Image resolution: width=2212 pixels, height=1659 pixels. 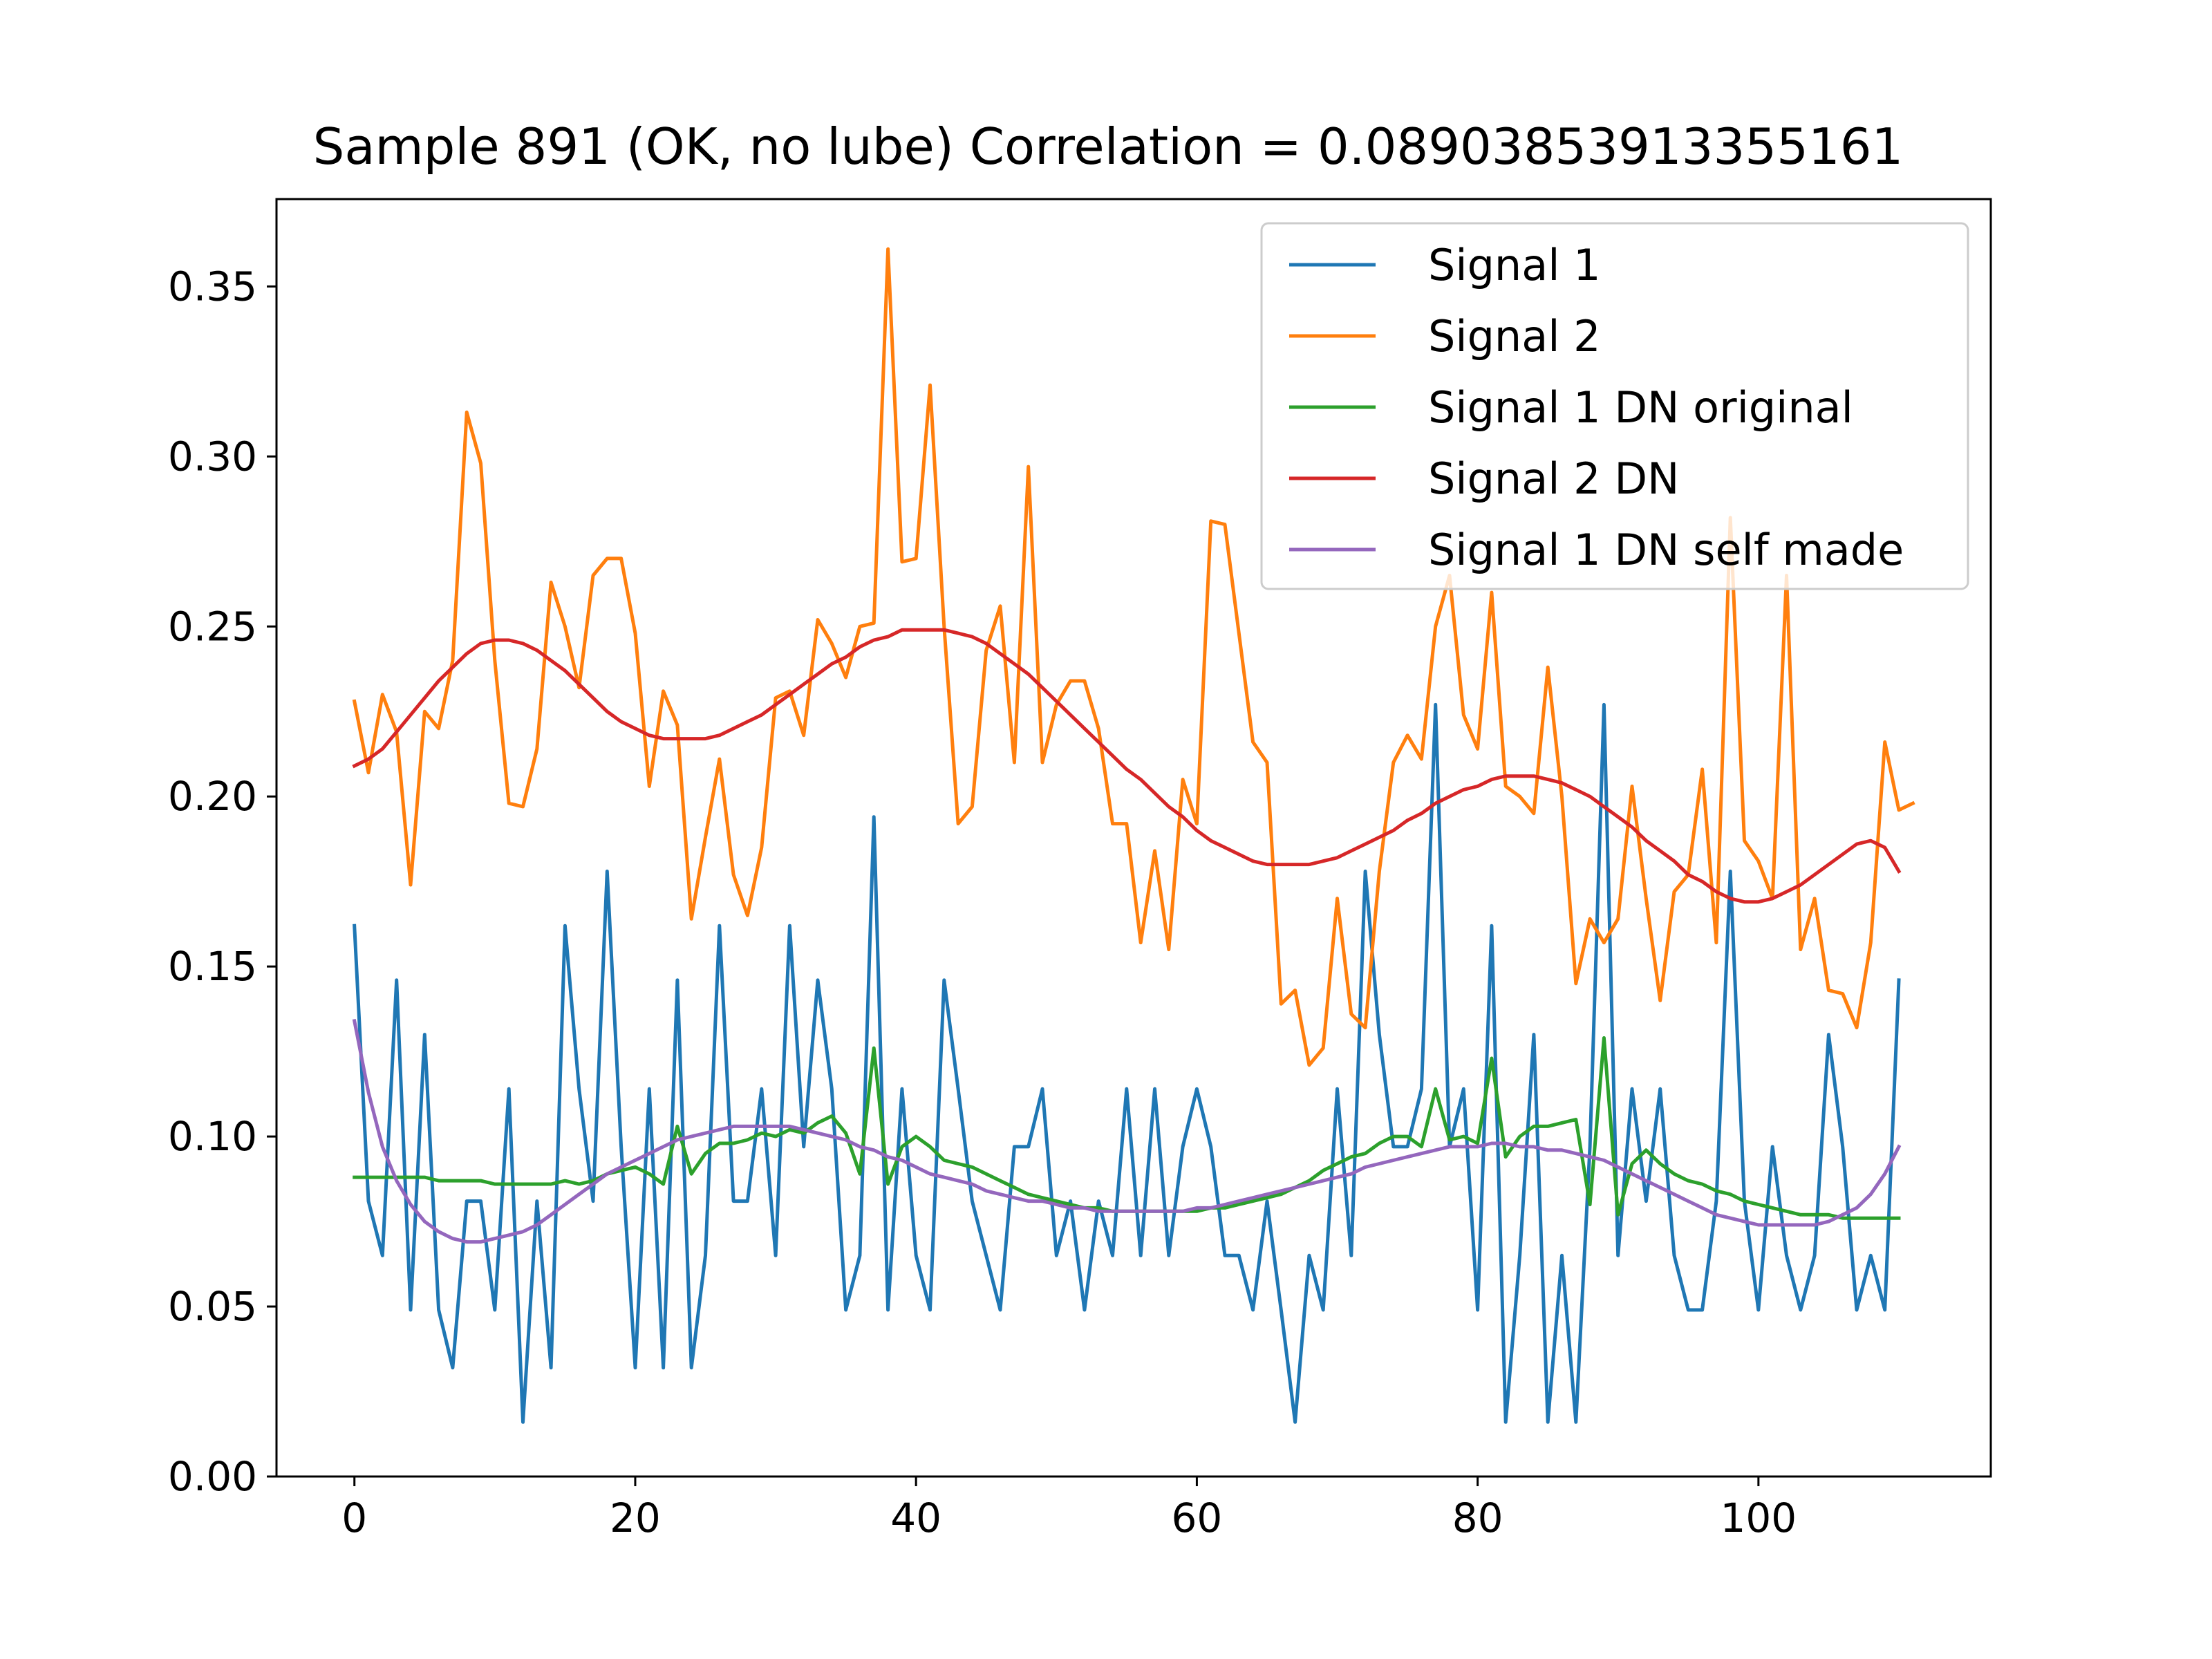 What do you see at coordinates (212, 1476) in the screenshot?
I see `y-tick-label: 0.00` at bounding box center [212, 1476].